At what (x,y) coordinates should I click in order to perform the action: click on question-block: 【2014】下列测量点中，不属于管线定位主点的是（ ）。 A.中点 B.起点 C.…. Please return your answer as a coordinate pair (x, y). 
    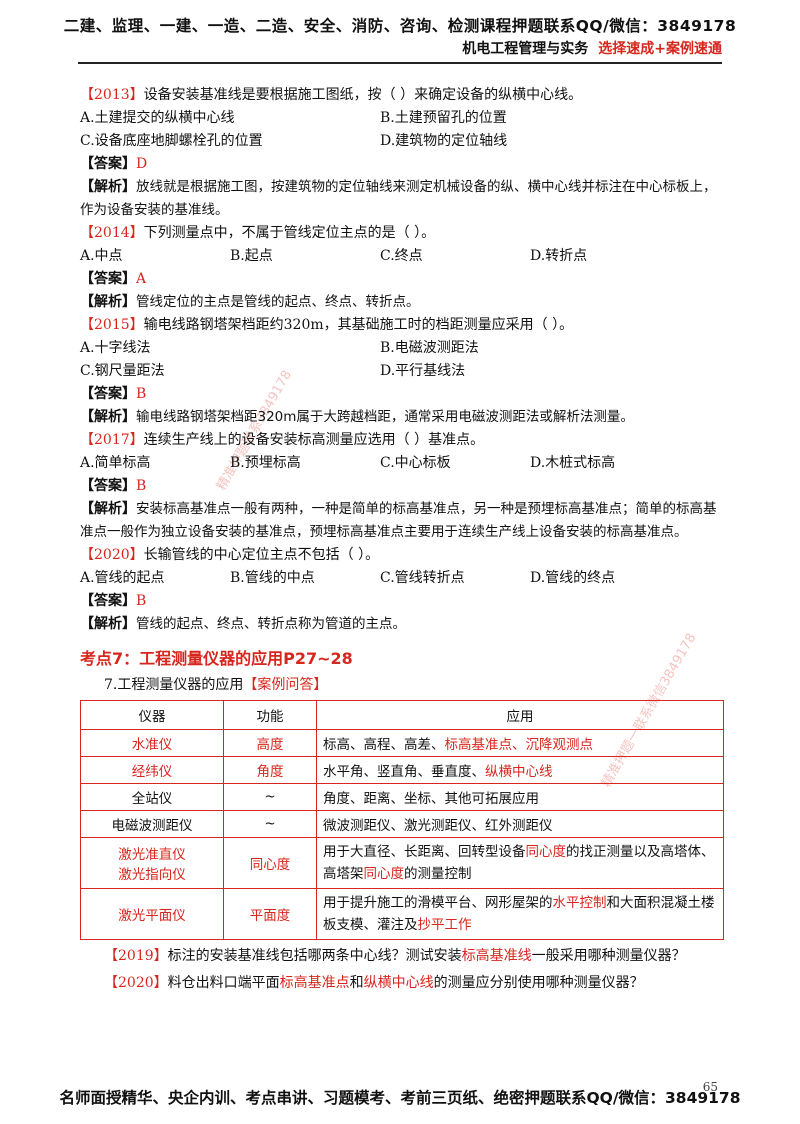
    Looking at the image, I should click on (400, 268).